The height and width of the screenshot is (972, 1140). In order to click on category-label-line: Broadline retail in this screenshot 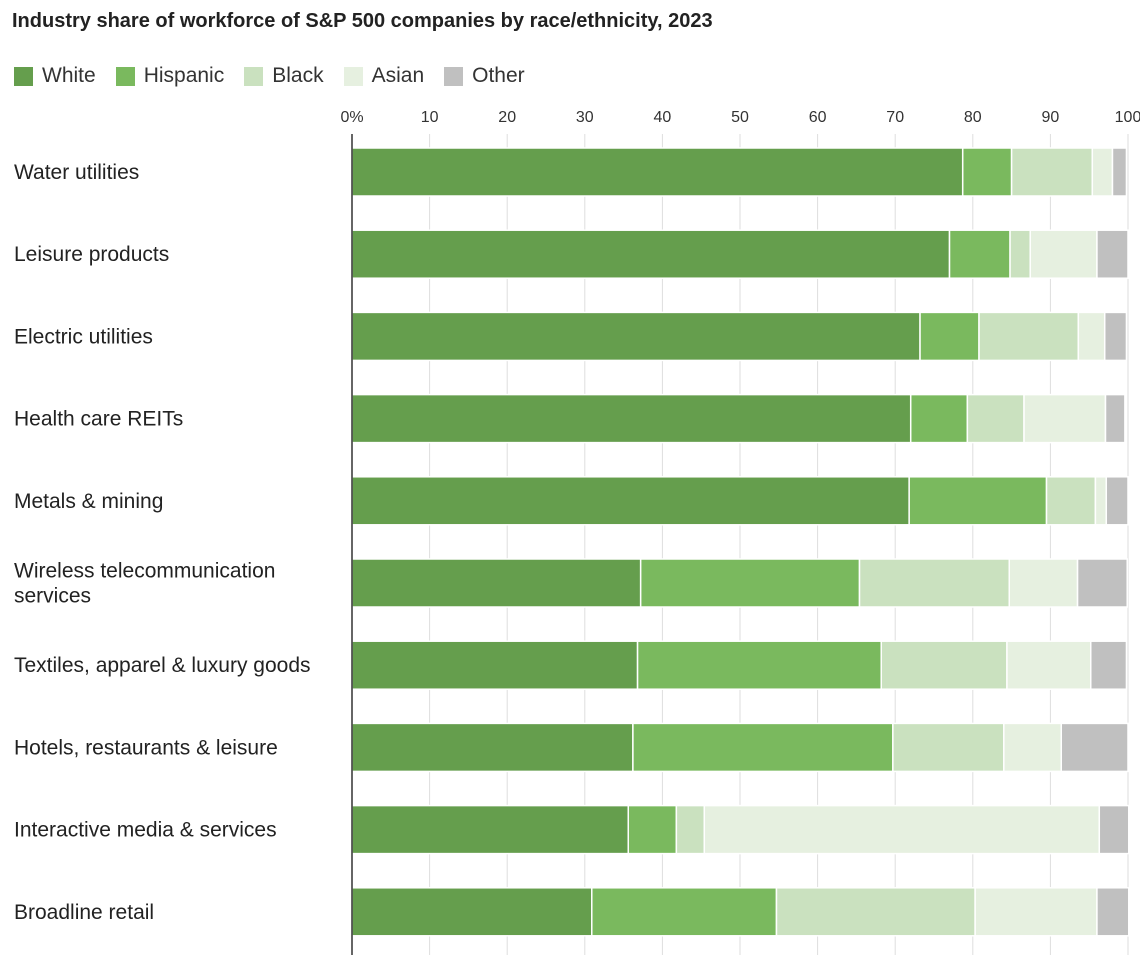, I will do `click(84, 912)`.